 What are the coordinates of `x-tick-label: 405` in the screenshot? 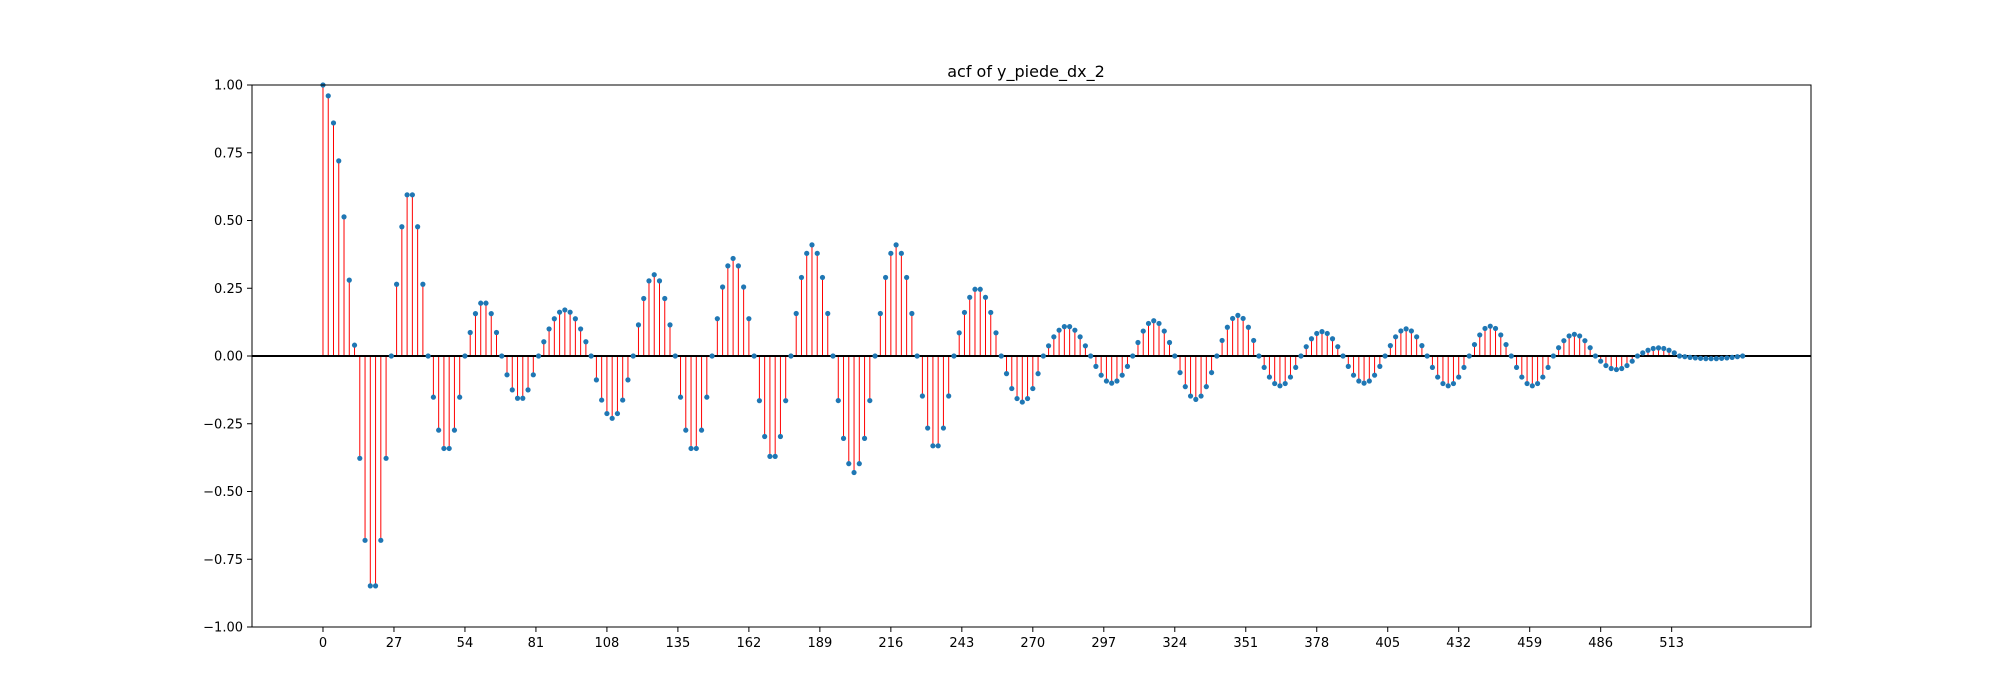 It's located at (1387, 643).